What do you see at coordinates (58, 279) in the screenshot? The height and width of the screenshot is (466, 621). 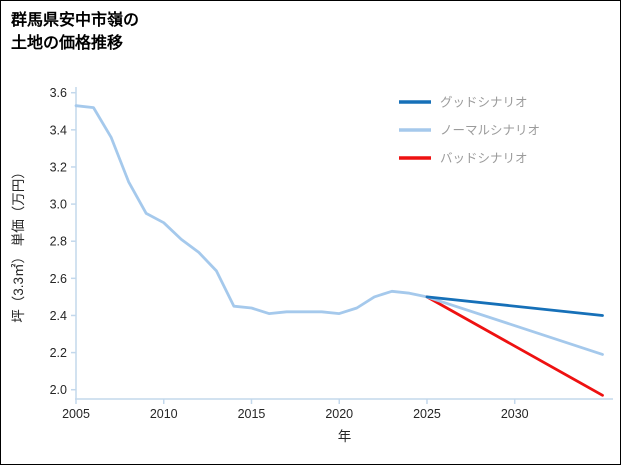 I see `y-tick-label: 2.6` at bounding box center [58, 279].